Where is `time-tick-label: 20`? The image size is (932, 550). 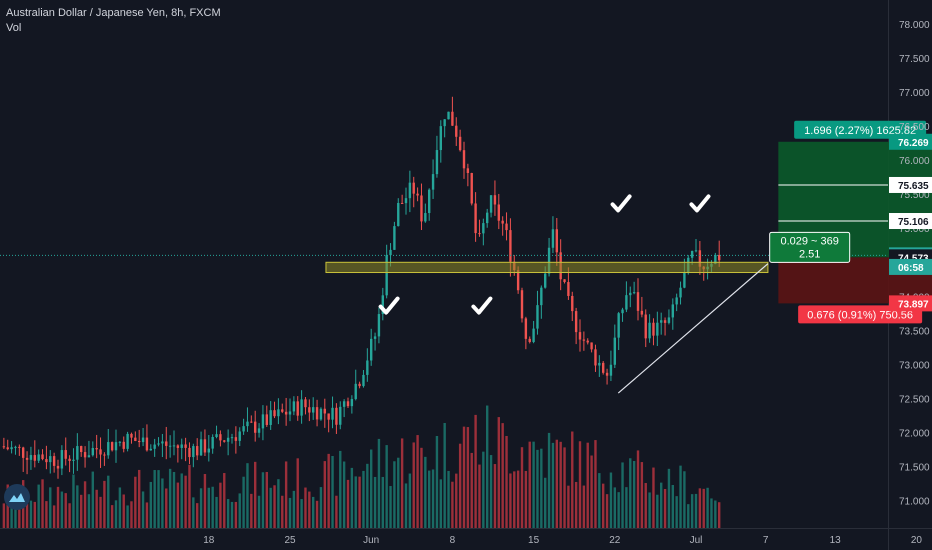 time-tick-label: 20 is located at coordinates (917, 540).